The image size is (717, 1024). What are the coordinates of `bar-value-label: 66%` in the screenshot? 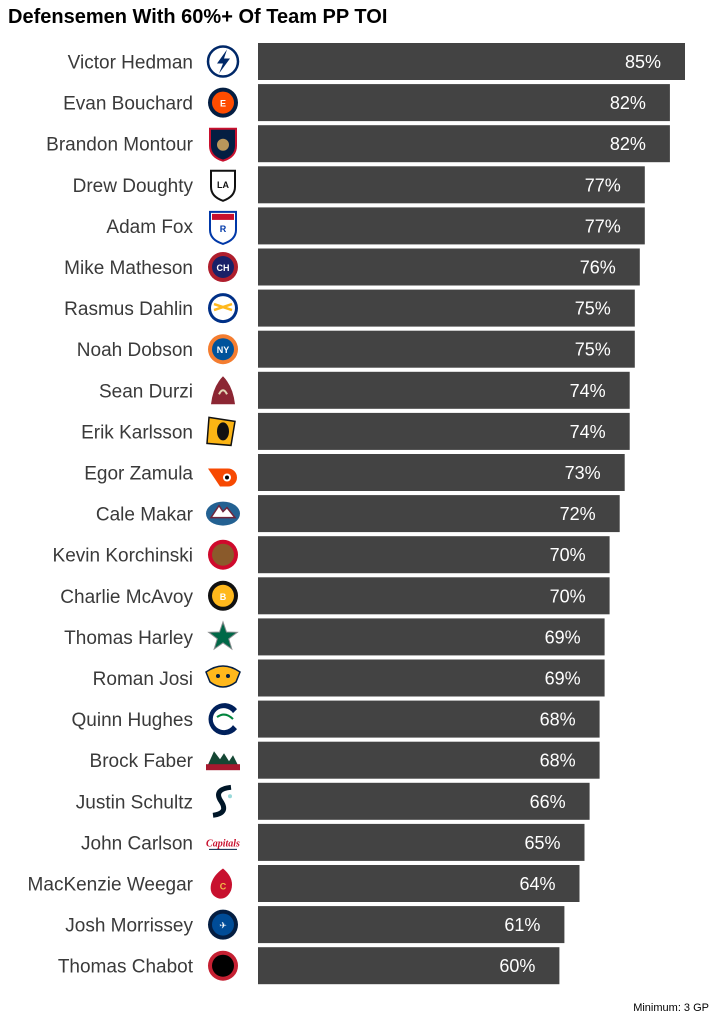 It's located at (548, 802).